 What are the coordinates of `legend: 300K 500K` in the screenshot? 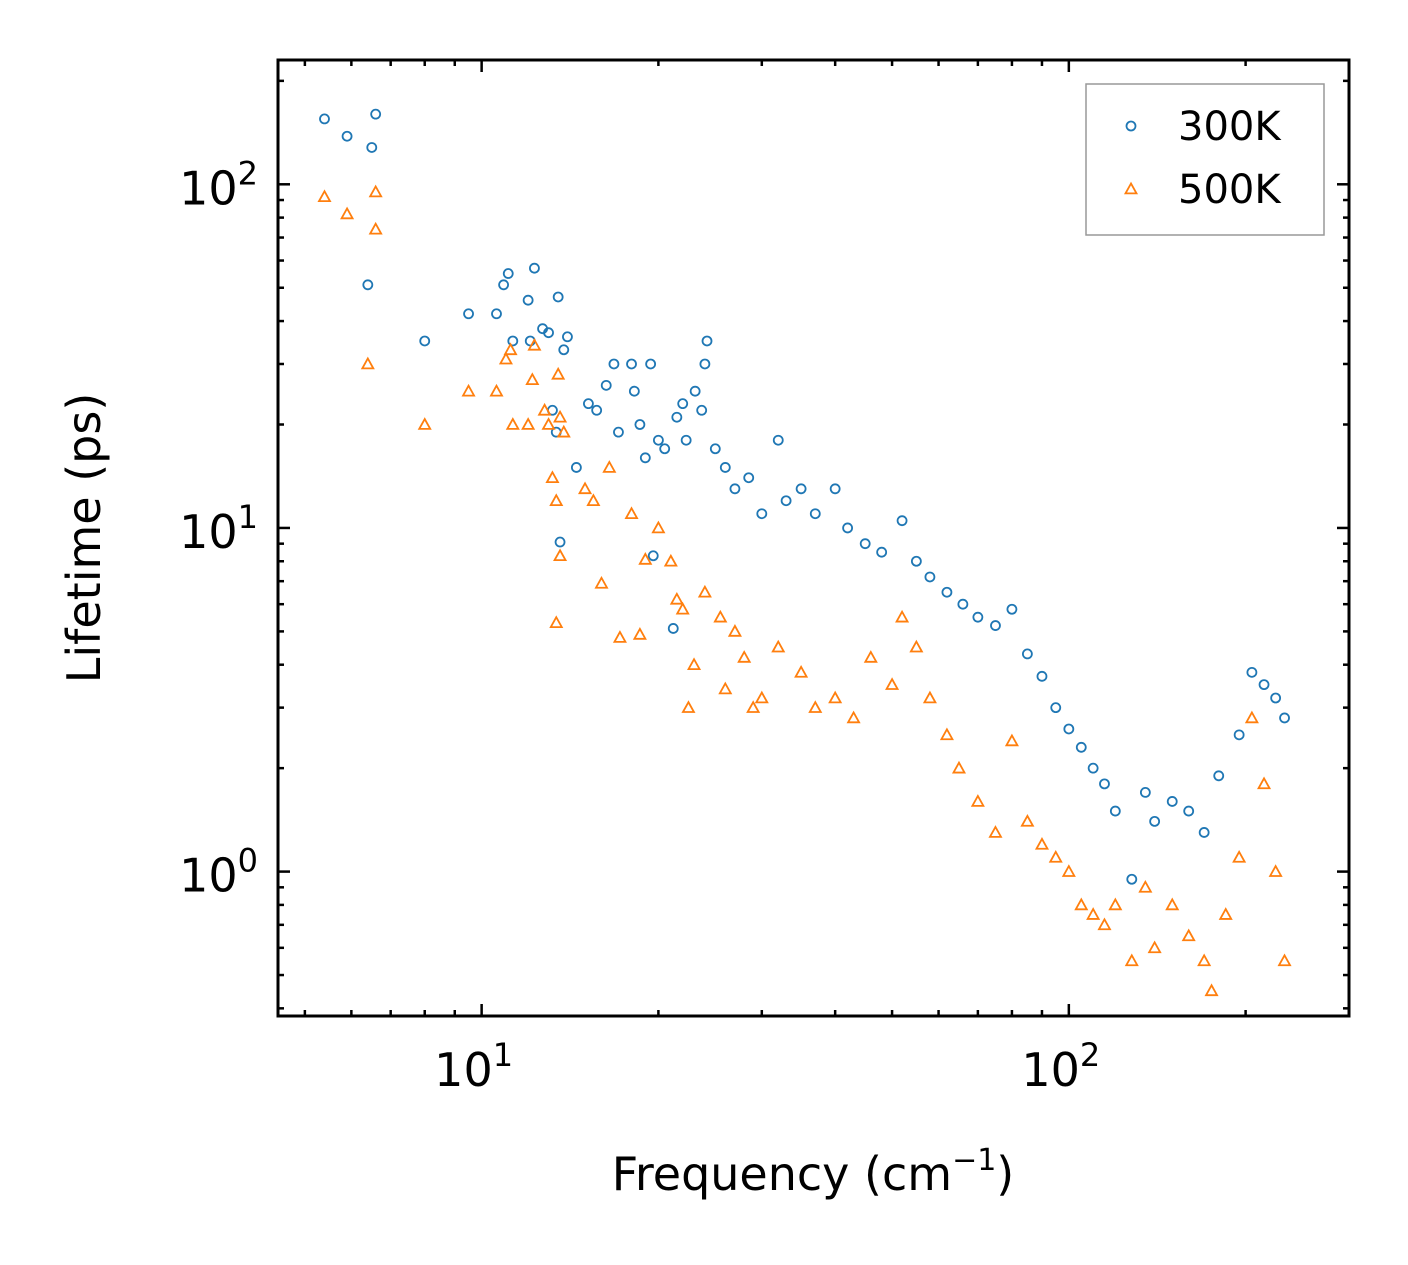 It's located at (1205, 159).